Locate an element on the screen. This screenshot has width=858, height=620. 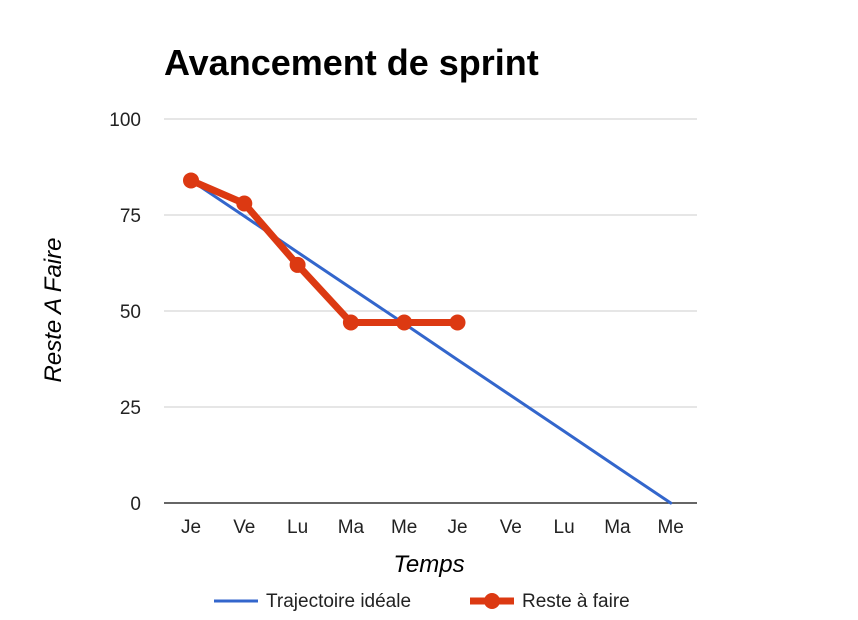
legend-marker-remaining is located at coordinates (492, 601).